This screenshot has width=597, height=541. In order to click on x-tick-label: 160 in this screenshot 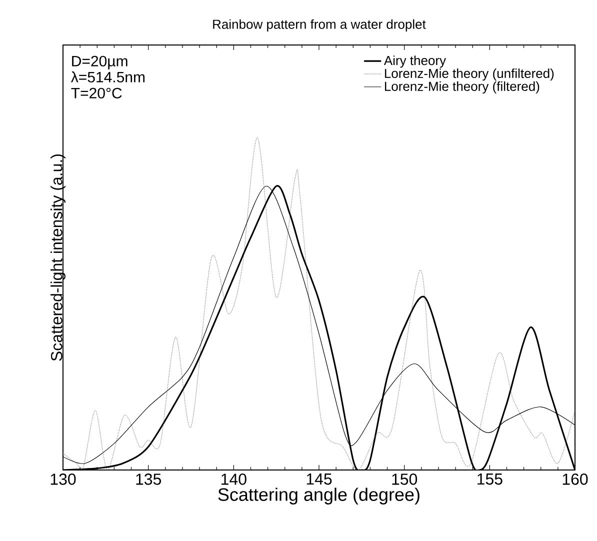, I will do `click(575, 479)`.